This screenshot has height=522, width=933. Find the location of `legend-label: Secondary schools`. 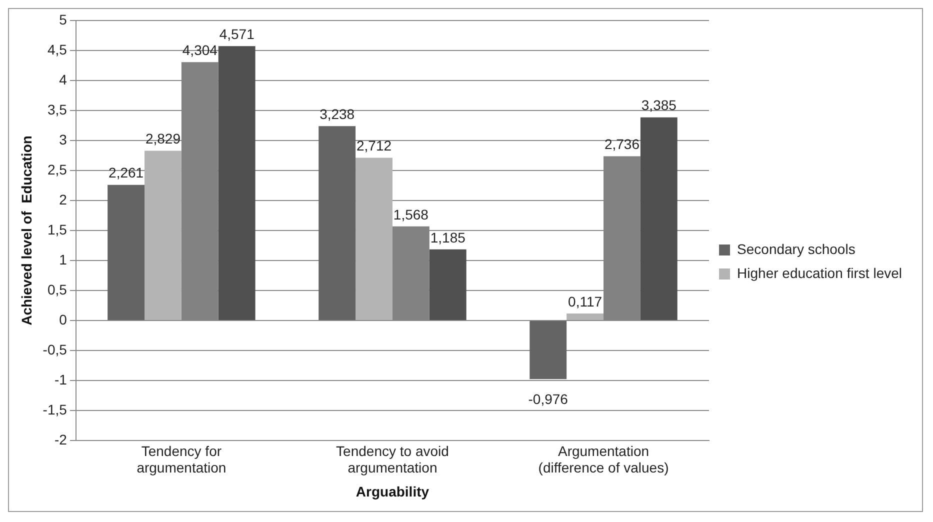

legend-label: Secondary schools is located at coordinates (796, 248).